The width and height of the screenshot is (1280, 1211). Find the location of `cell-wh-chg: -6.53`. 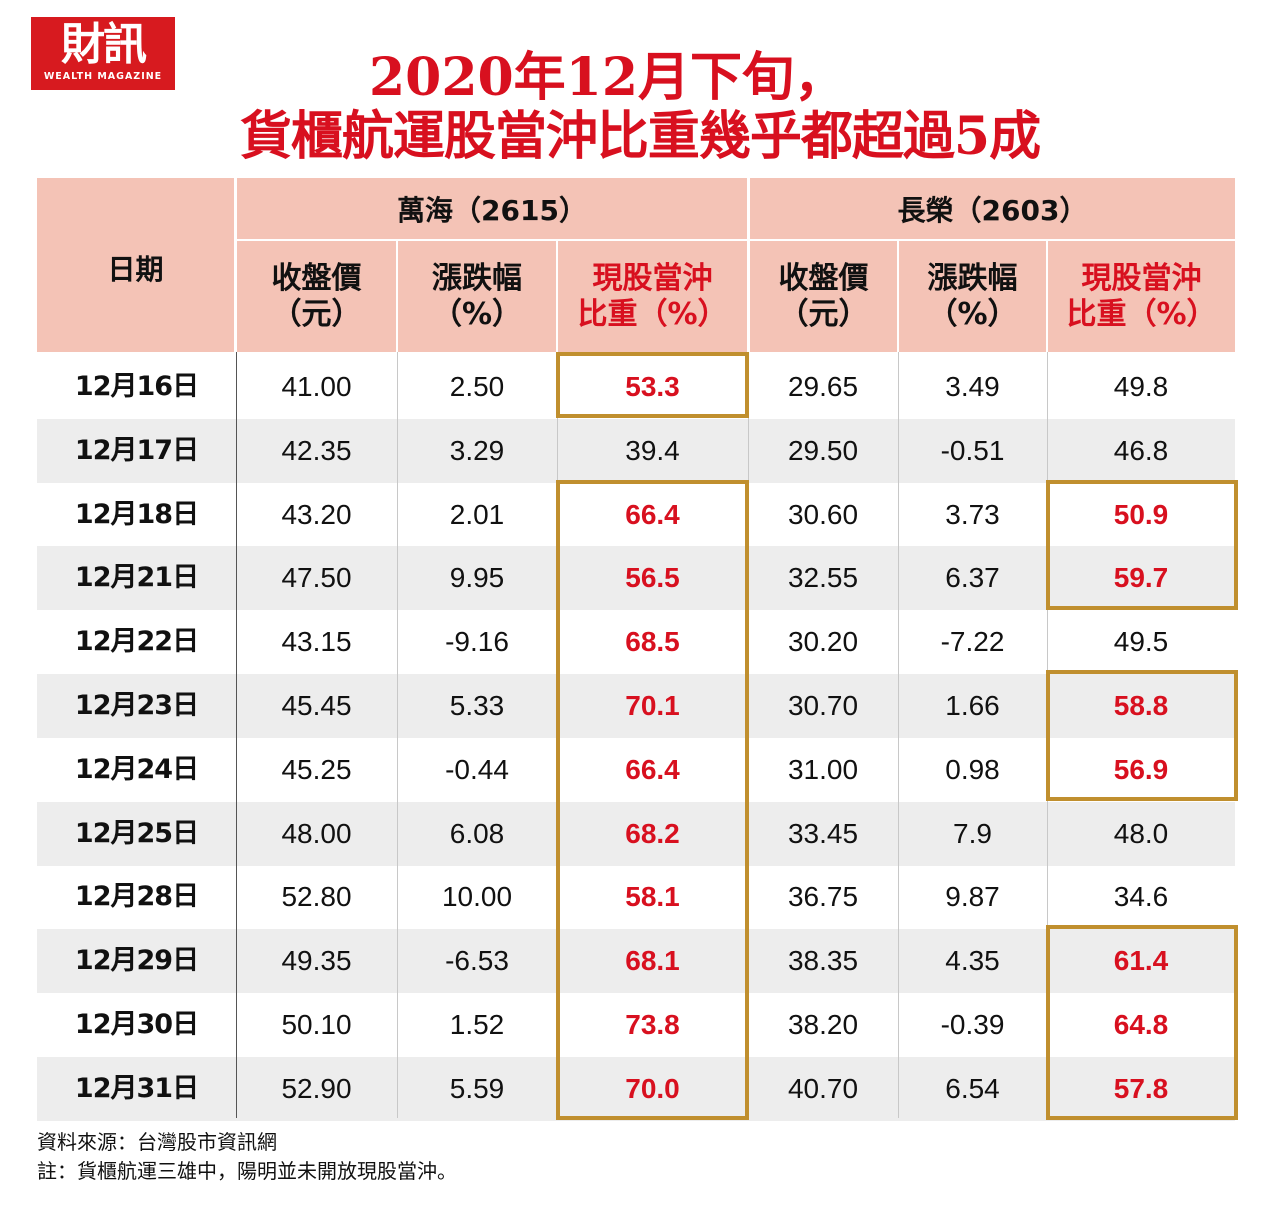

cell-wh-chg: -6.53 is located at coordinates (477, 961).